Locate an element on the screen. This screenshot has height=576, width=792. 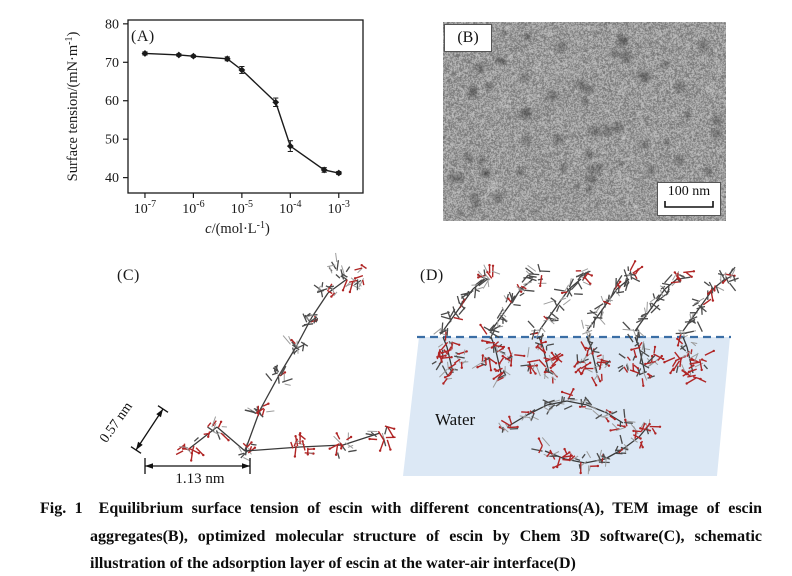
adsorbed-molecules is located at coordinates (585, 367).